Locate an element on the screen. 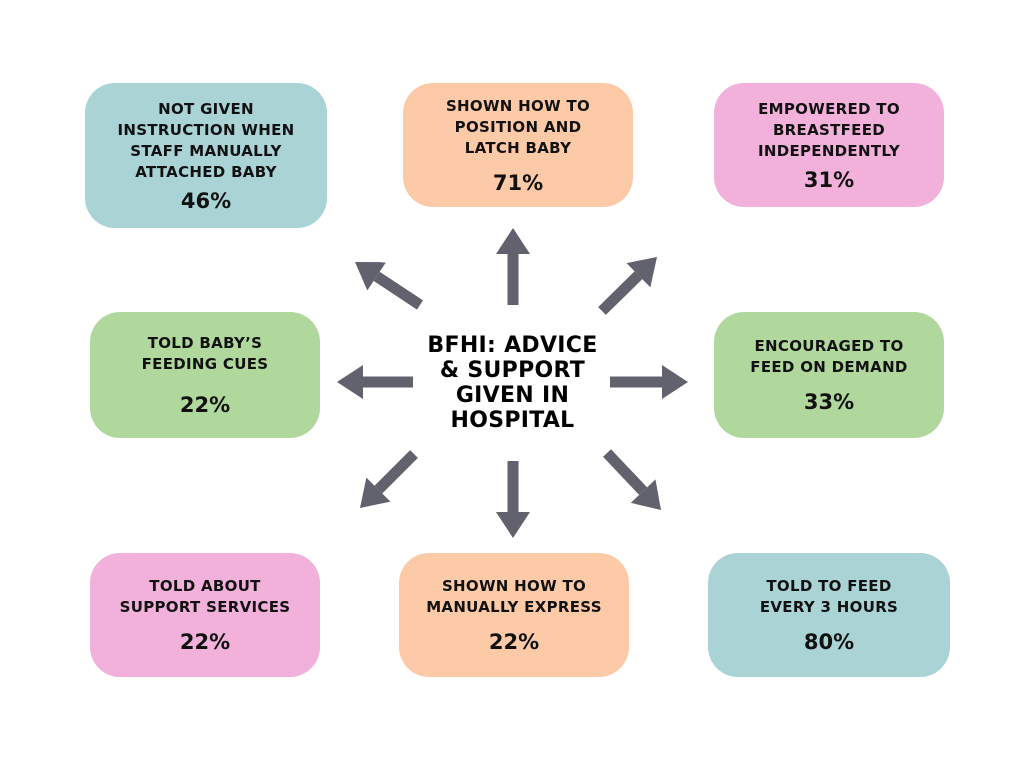 The width and height of the screenshot is (1024, 768). box-feed-on-demand: ENCOURAGED TO FEED ON DEMAND 33% is located at coordinates (829, 375).